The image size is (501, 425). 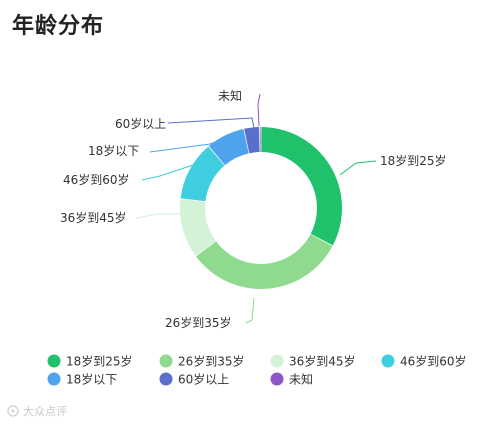 What do you see at coordinates (433, 361) in the screenshot?
I see `legend-label-3: 46岁到60岁` at bounding box center [433, 361].